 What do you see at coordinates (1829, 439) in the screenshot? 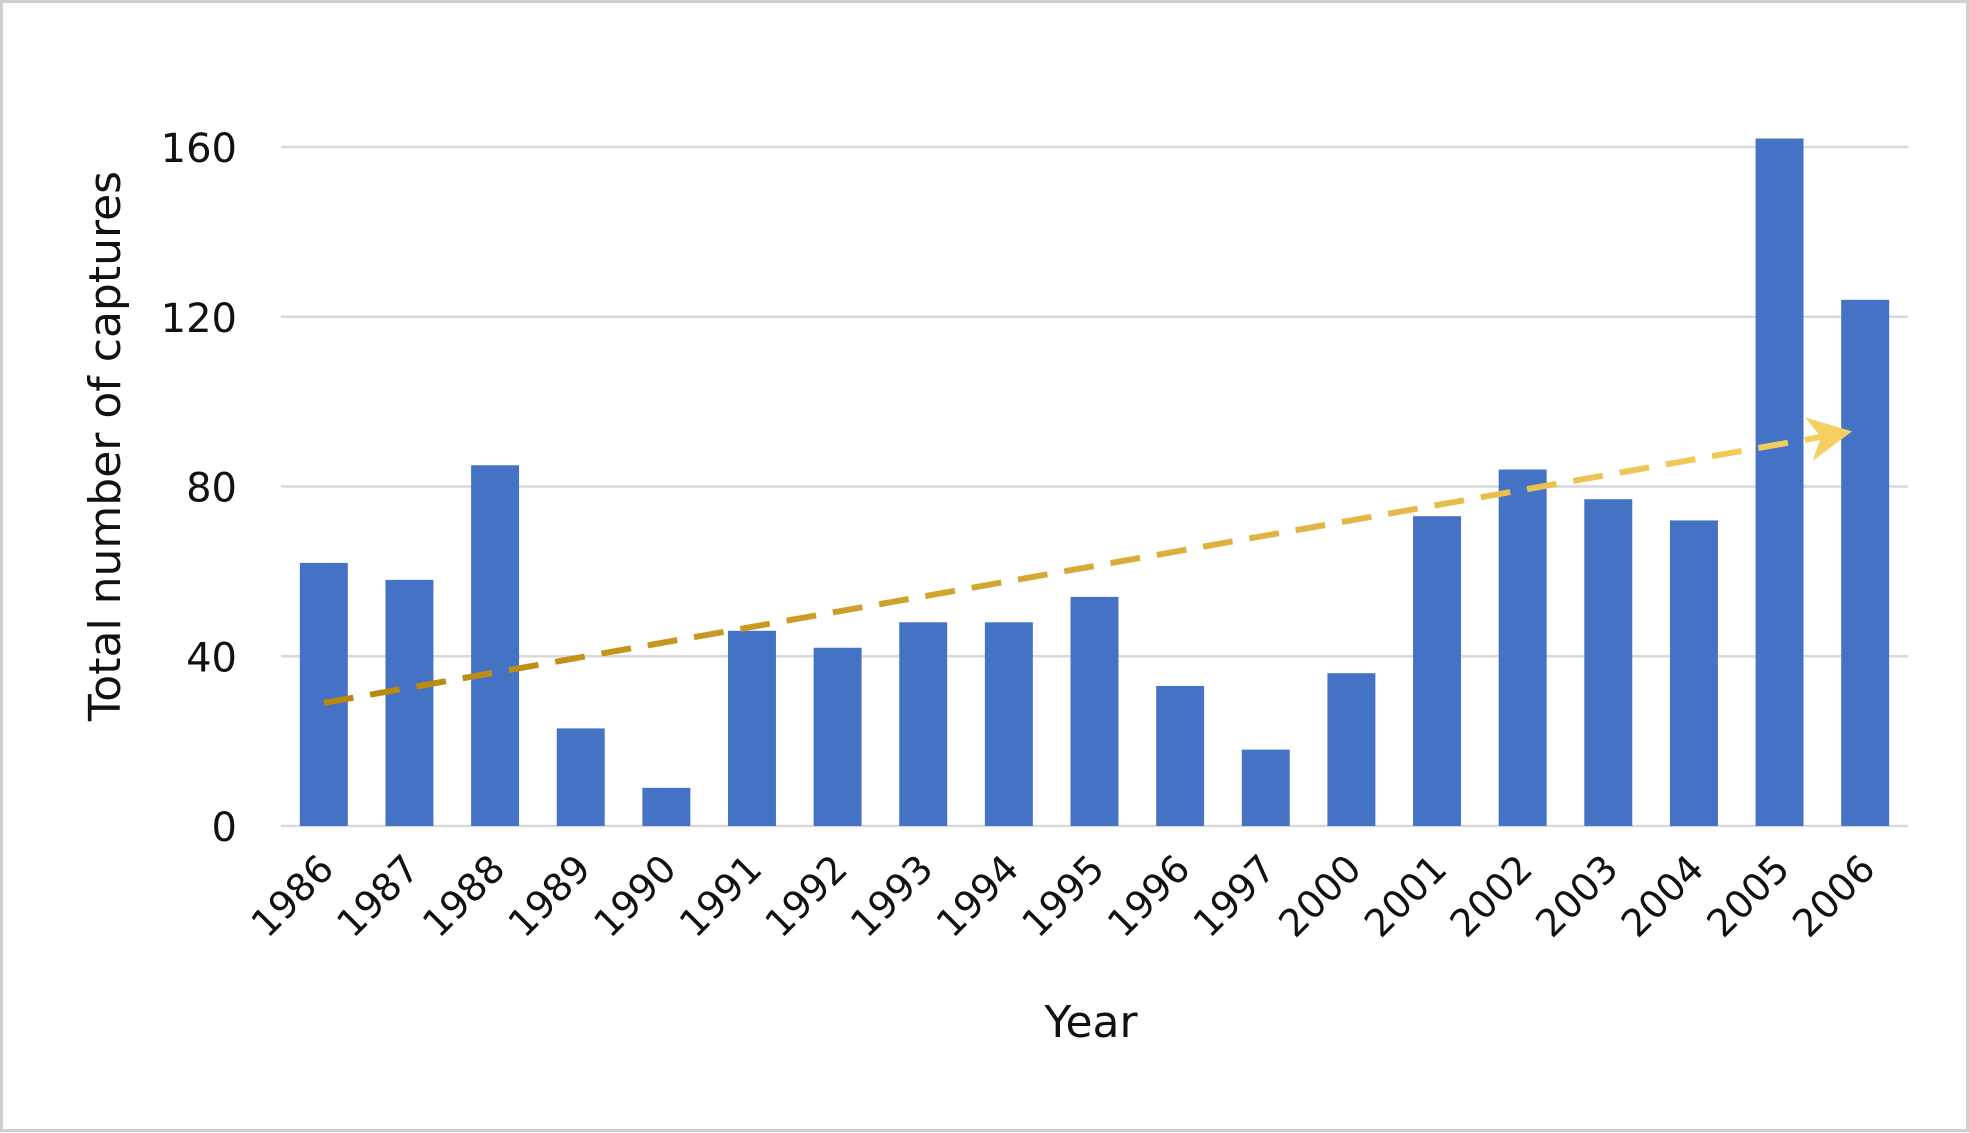
I see `trend-arrowhead` at bounding box center [1829, 439].